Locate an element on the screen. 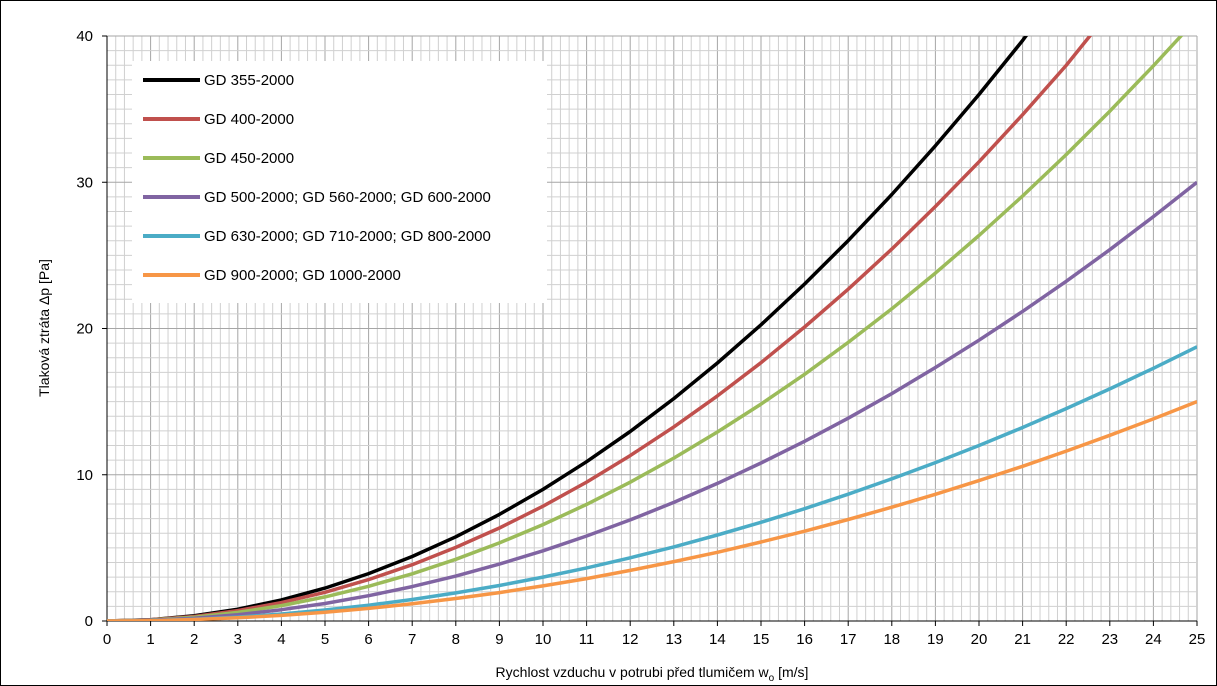  y-axis-title: Tlaková ztráta Δp [Pa] is located at coordinates (44, 328).